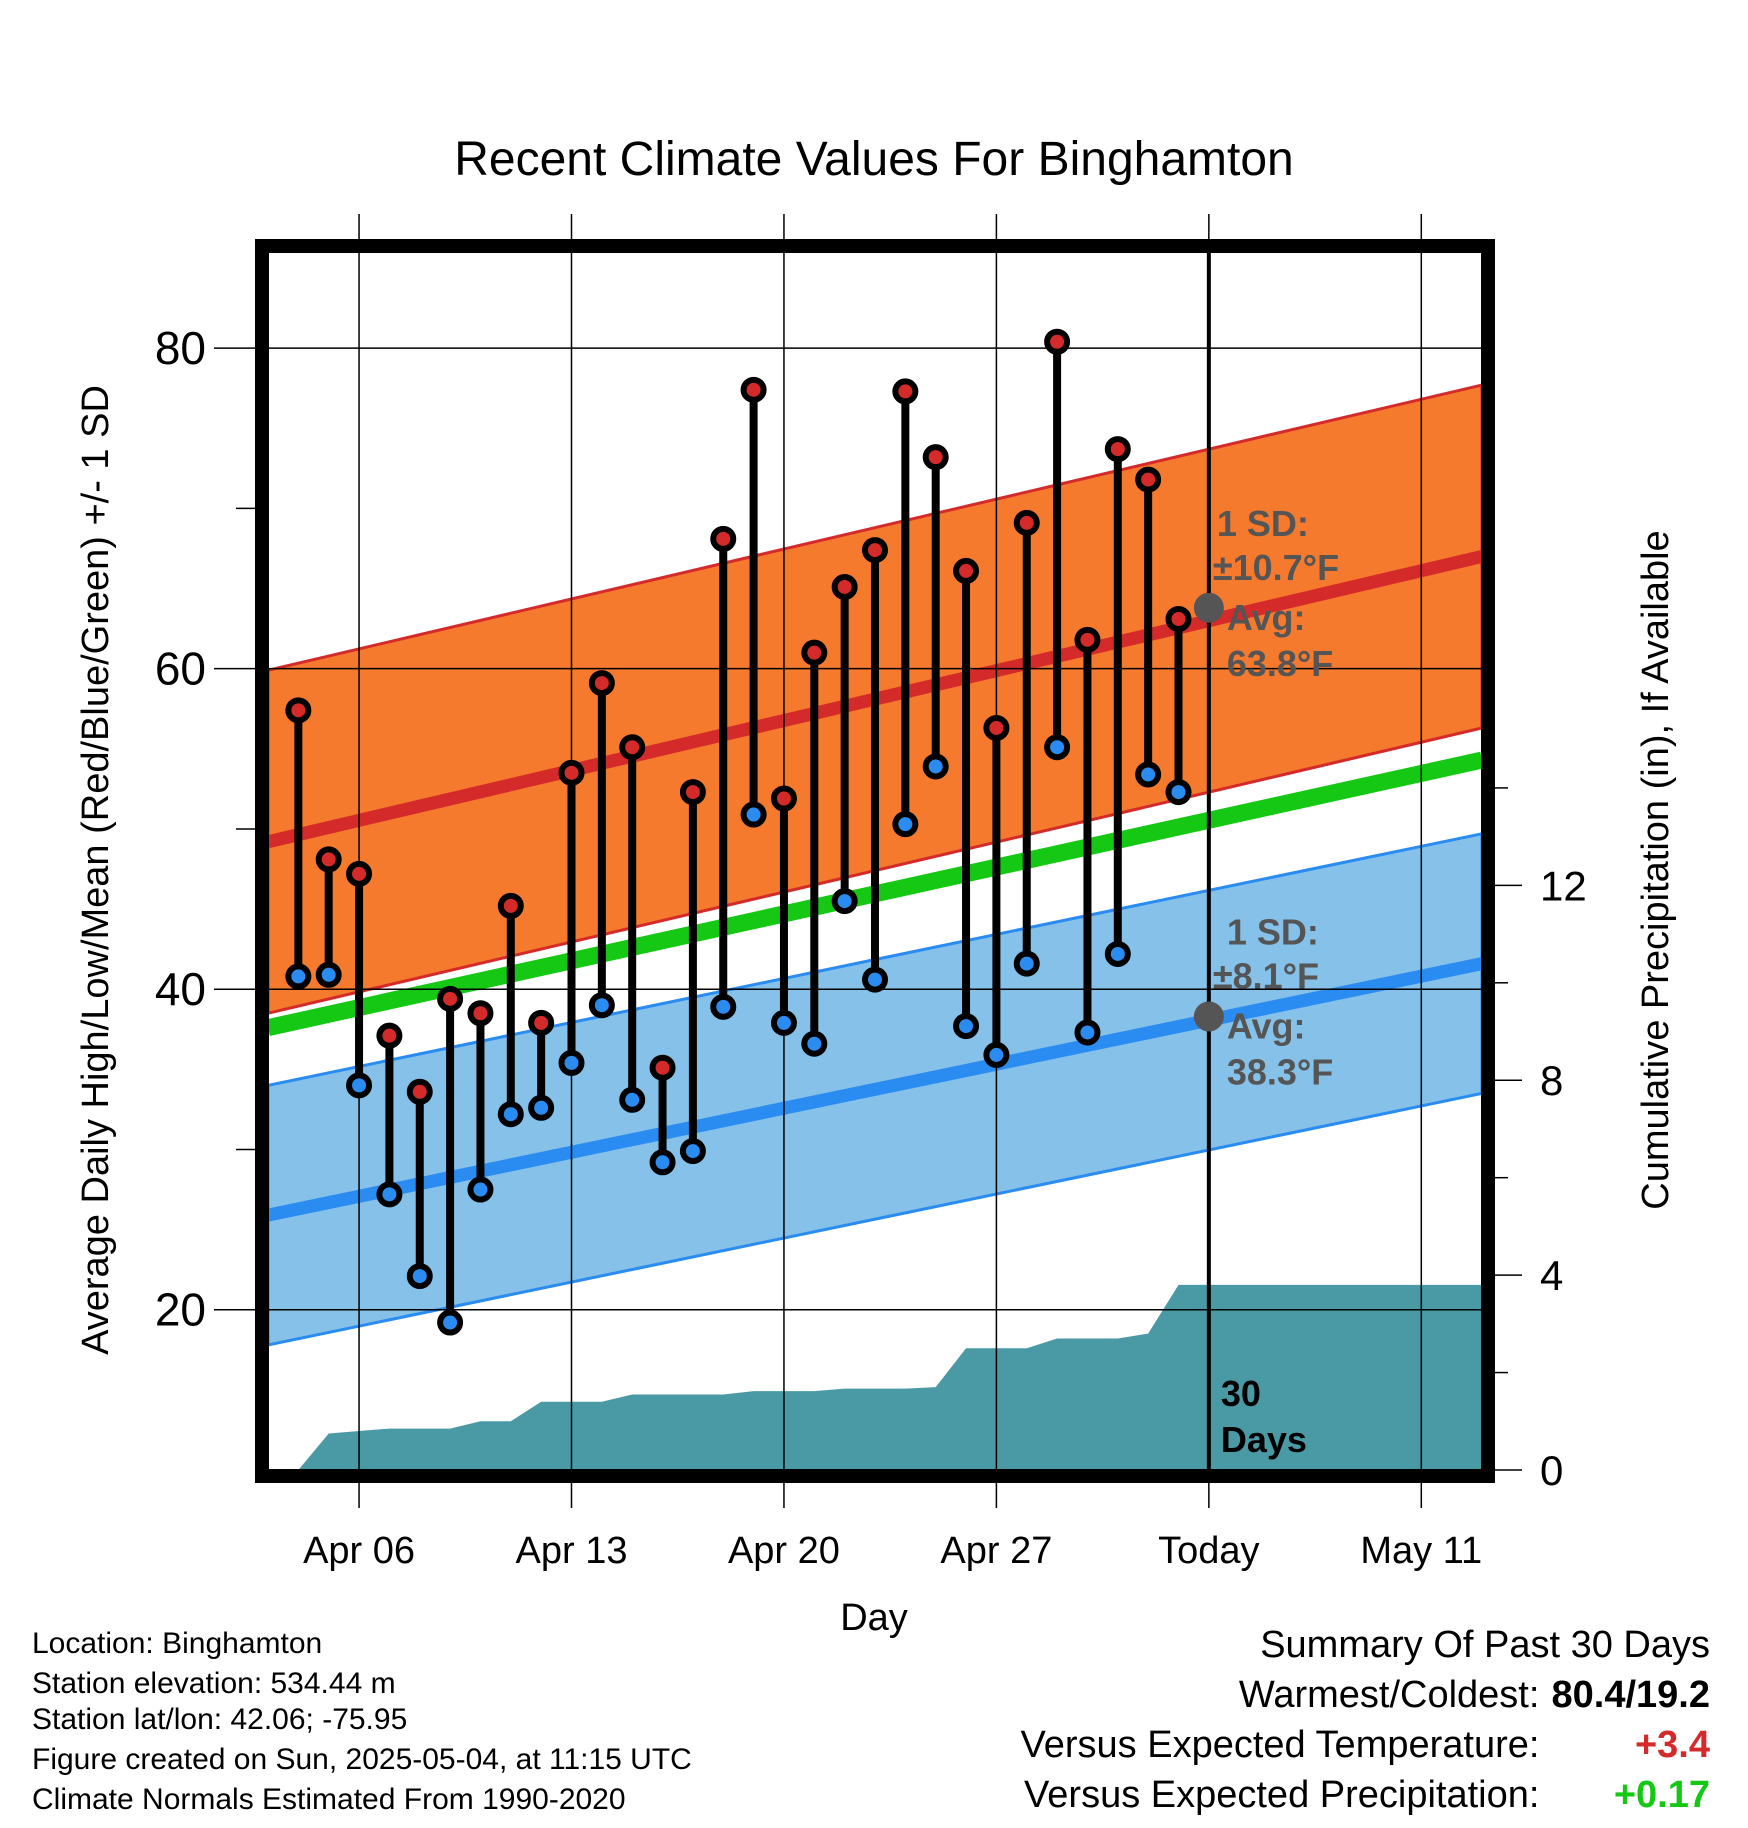 This screenshot has height=1828, width=1748. What do you see at coordinates (177, 1643) in the screenshot?
I see `location-text: Location: Binghamton` at bounding box center [177, 1643].